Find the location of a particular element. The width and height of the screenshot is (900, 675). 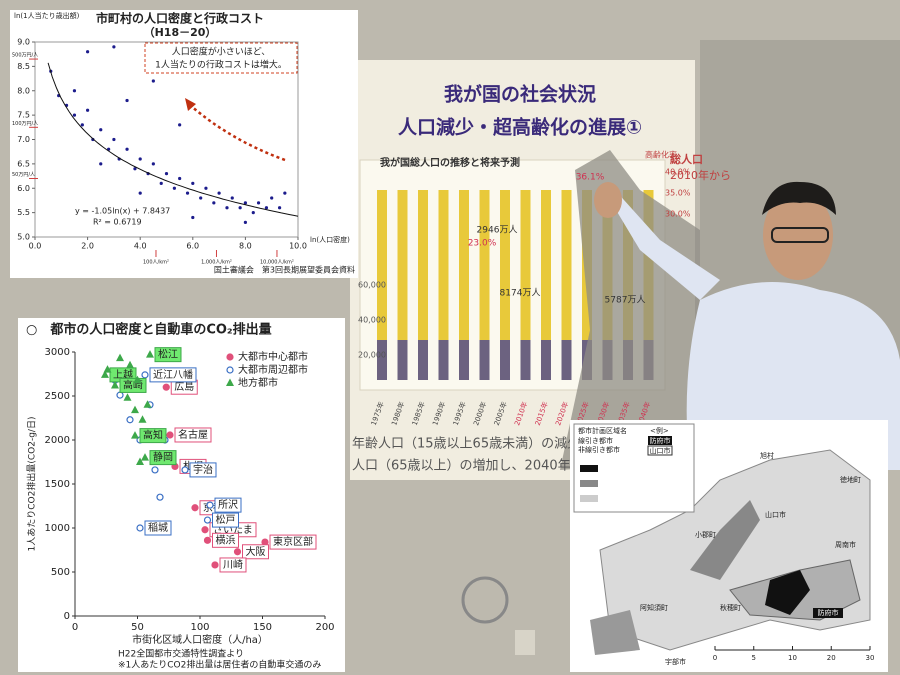

place: 阿知須町 is located at coordinates (654, 607).